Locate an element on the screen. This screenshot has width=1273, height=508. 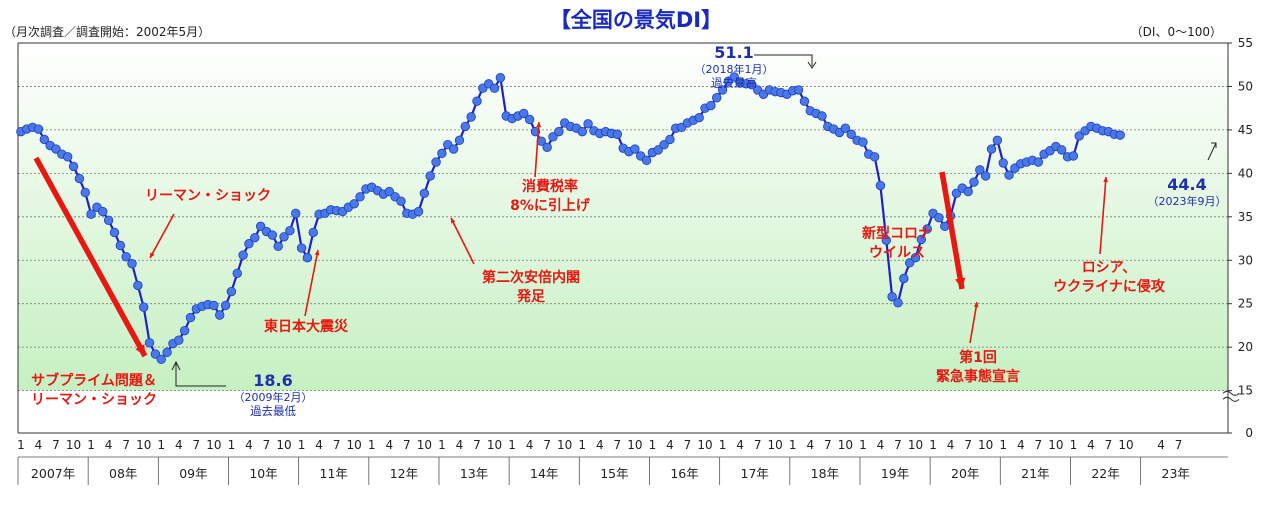
y-tick-label: 45 is located at coordinates (1245, 130).